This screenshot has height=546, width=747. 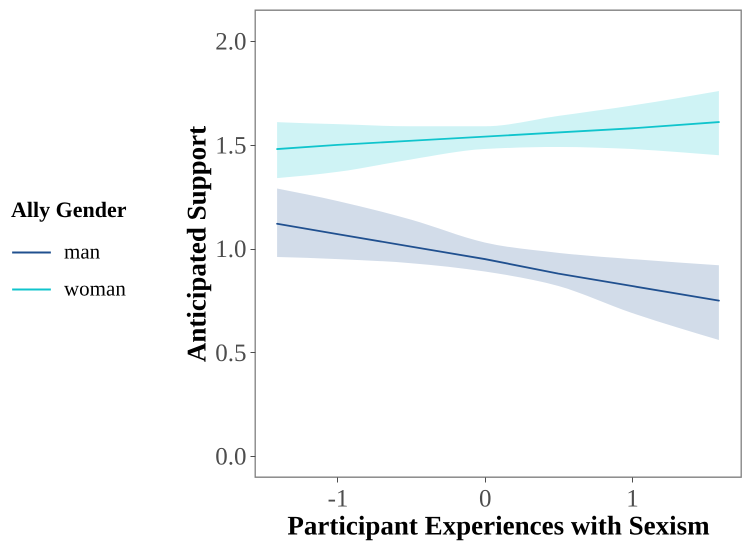 What do you see at coordinates (632, 499) in the screenshot?
I see `x-tick-label: 1` at bounding box center [632, 499].